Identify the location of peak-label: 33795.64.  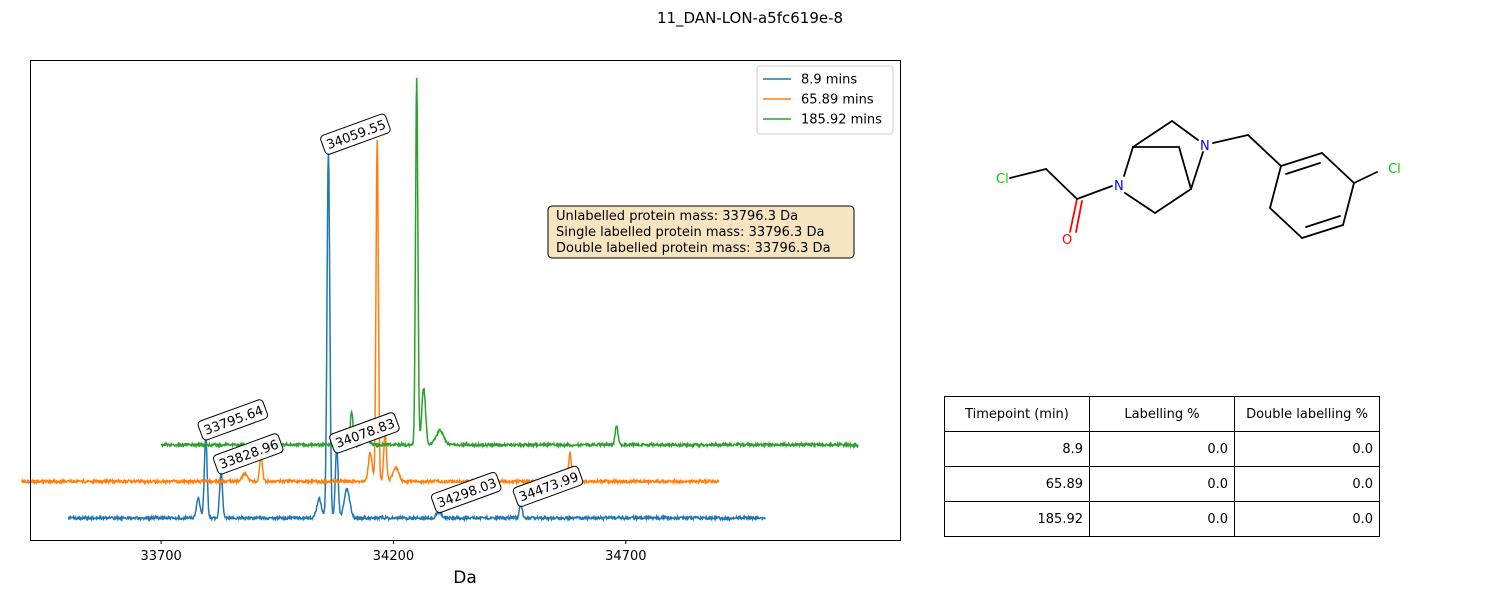
(233, 420).